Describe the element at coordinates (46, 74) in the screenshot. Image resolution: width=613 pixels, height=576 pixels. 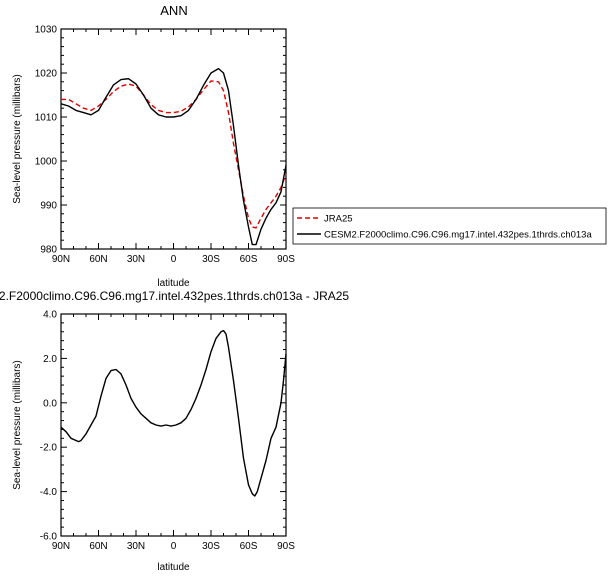
I see `y-tick-label: 1020` at that location.